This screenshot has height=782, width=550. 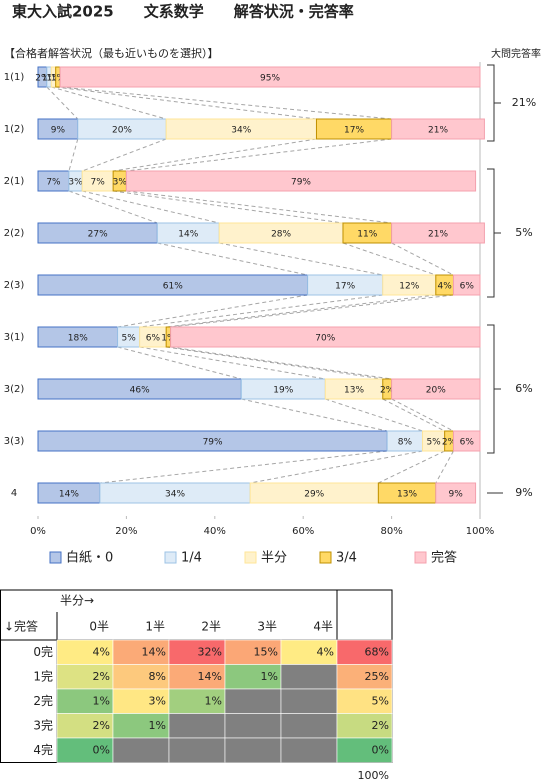 What do you see at coordinates (157, 725) in the screenshot?
I see `cell-value: 1%` at bounding box center [157, 725].